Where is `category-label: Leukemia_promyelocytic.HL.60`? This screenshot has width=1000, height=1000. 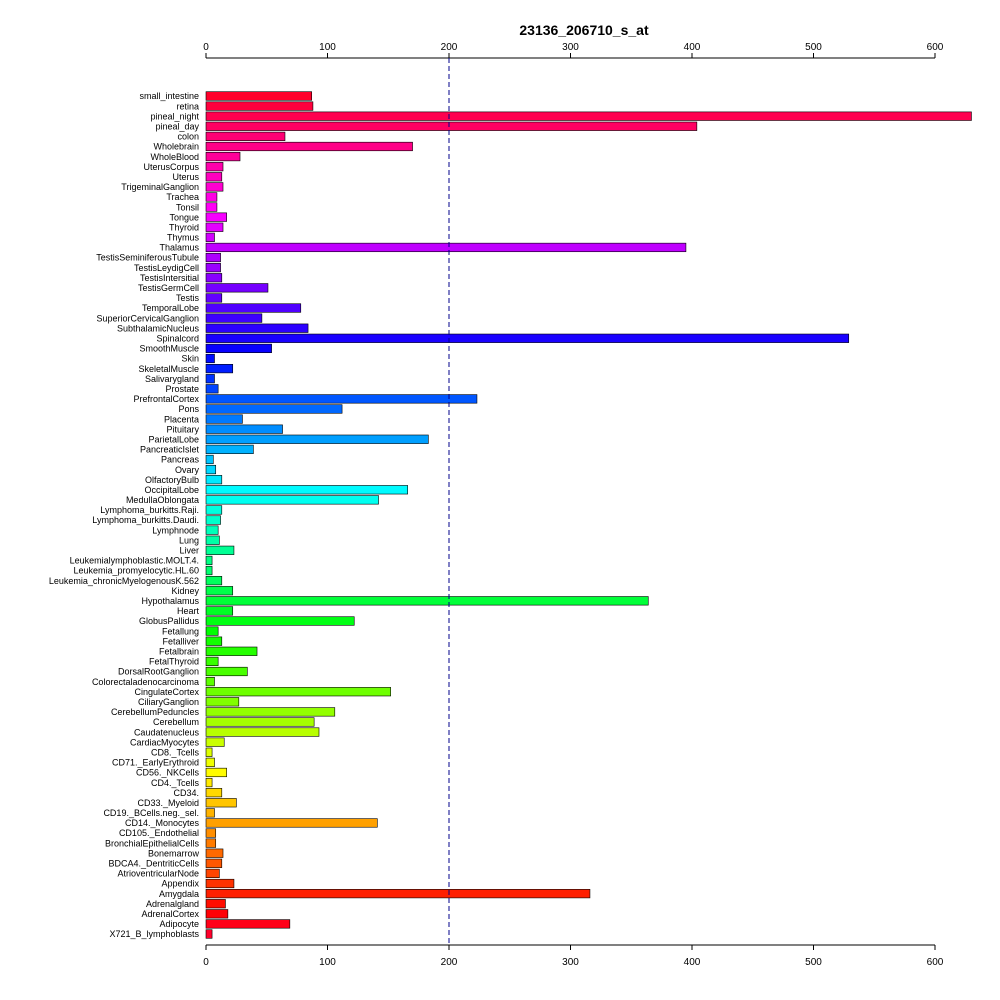
category-label: Leukemia_promyelocytic.HL.60 is located at coordinates (136, 571).